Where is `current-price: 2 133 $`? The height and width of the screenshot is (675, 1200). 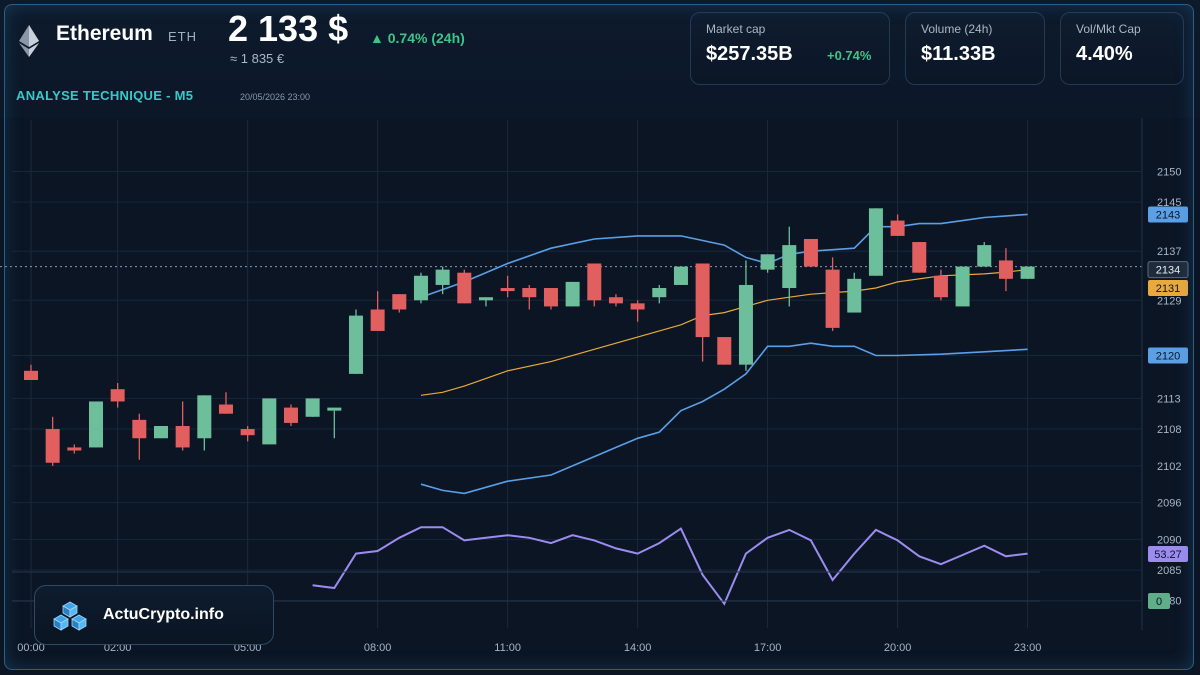
current-price: 2 133 $ is located at coordinates (288, 28).